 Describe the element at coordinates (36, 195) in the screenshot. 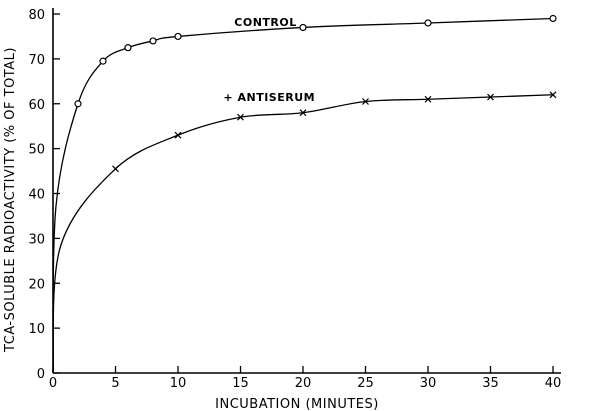

I see `y-tick-label: 40` at that location.